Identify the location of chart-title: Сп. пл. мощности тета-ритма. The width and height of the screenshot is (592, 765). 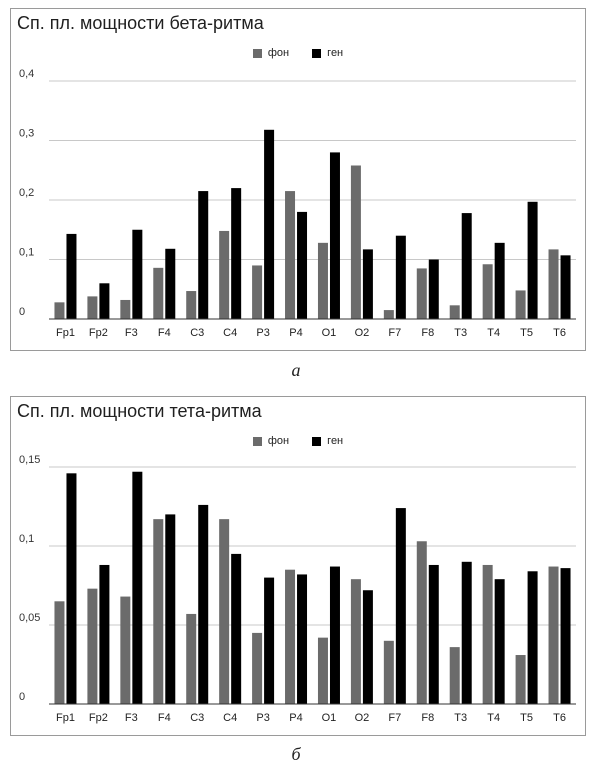
(139, 411).